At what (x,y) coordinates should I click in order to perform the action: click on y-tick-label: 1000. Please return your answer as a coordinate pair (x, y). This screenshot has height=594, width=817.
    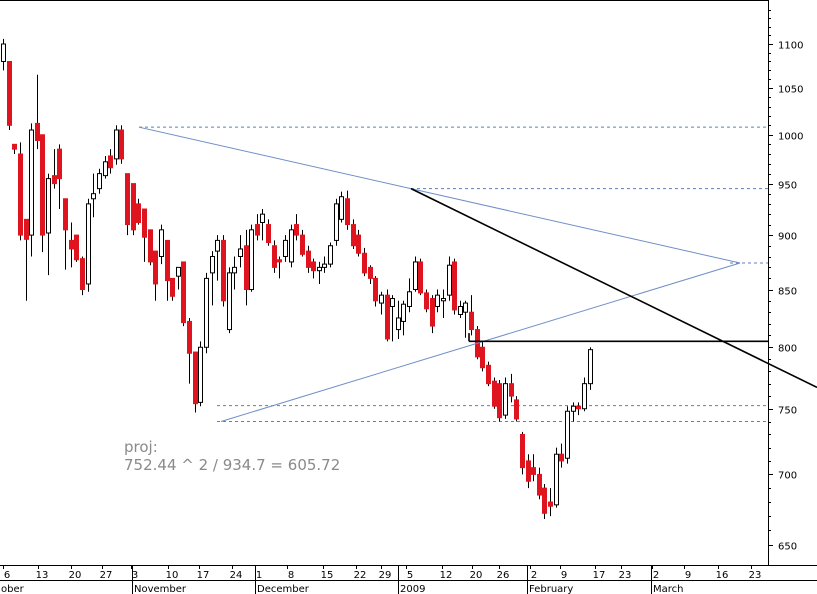
    Looking at the image, I should click on (790, 137).